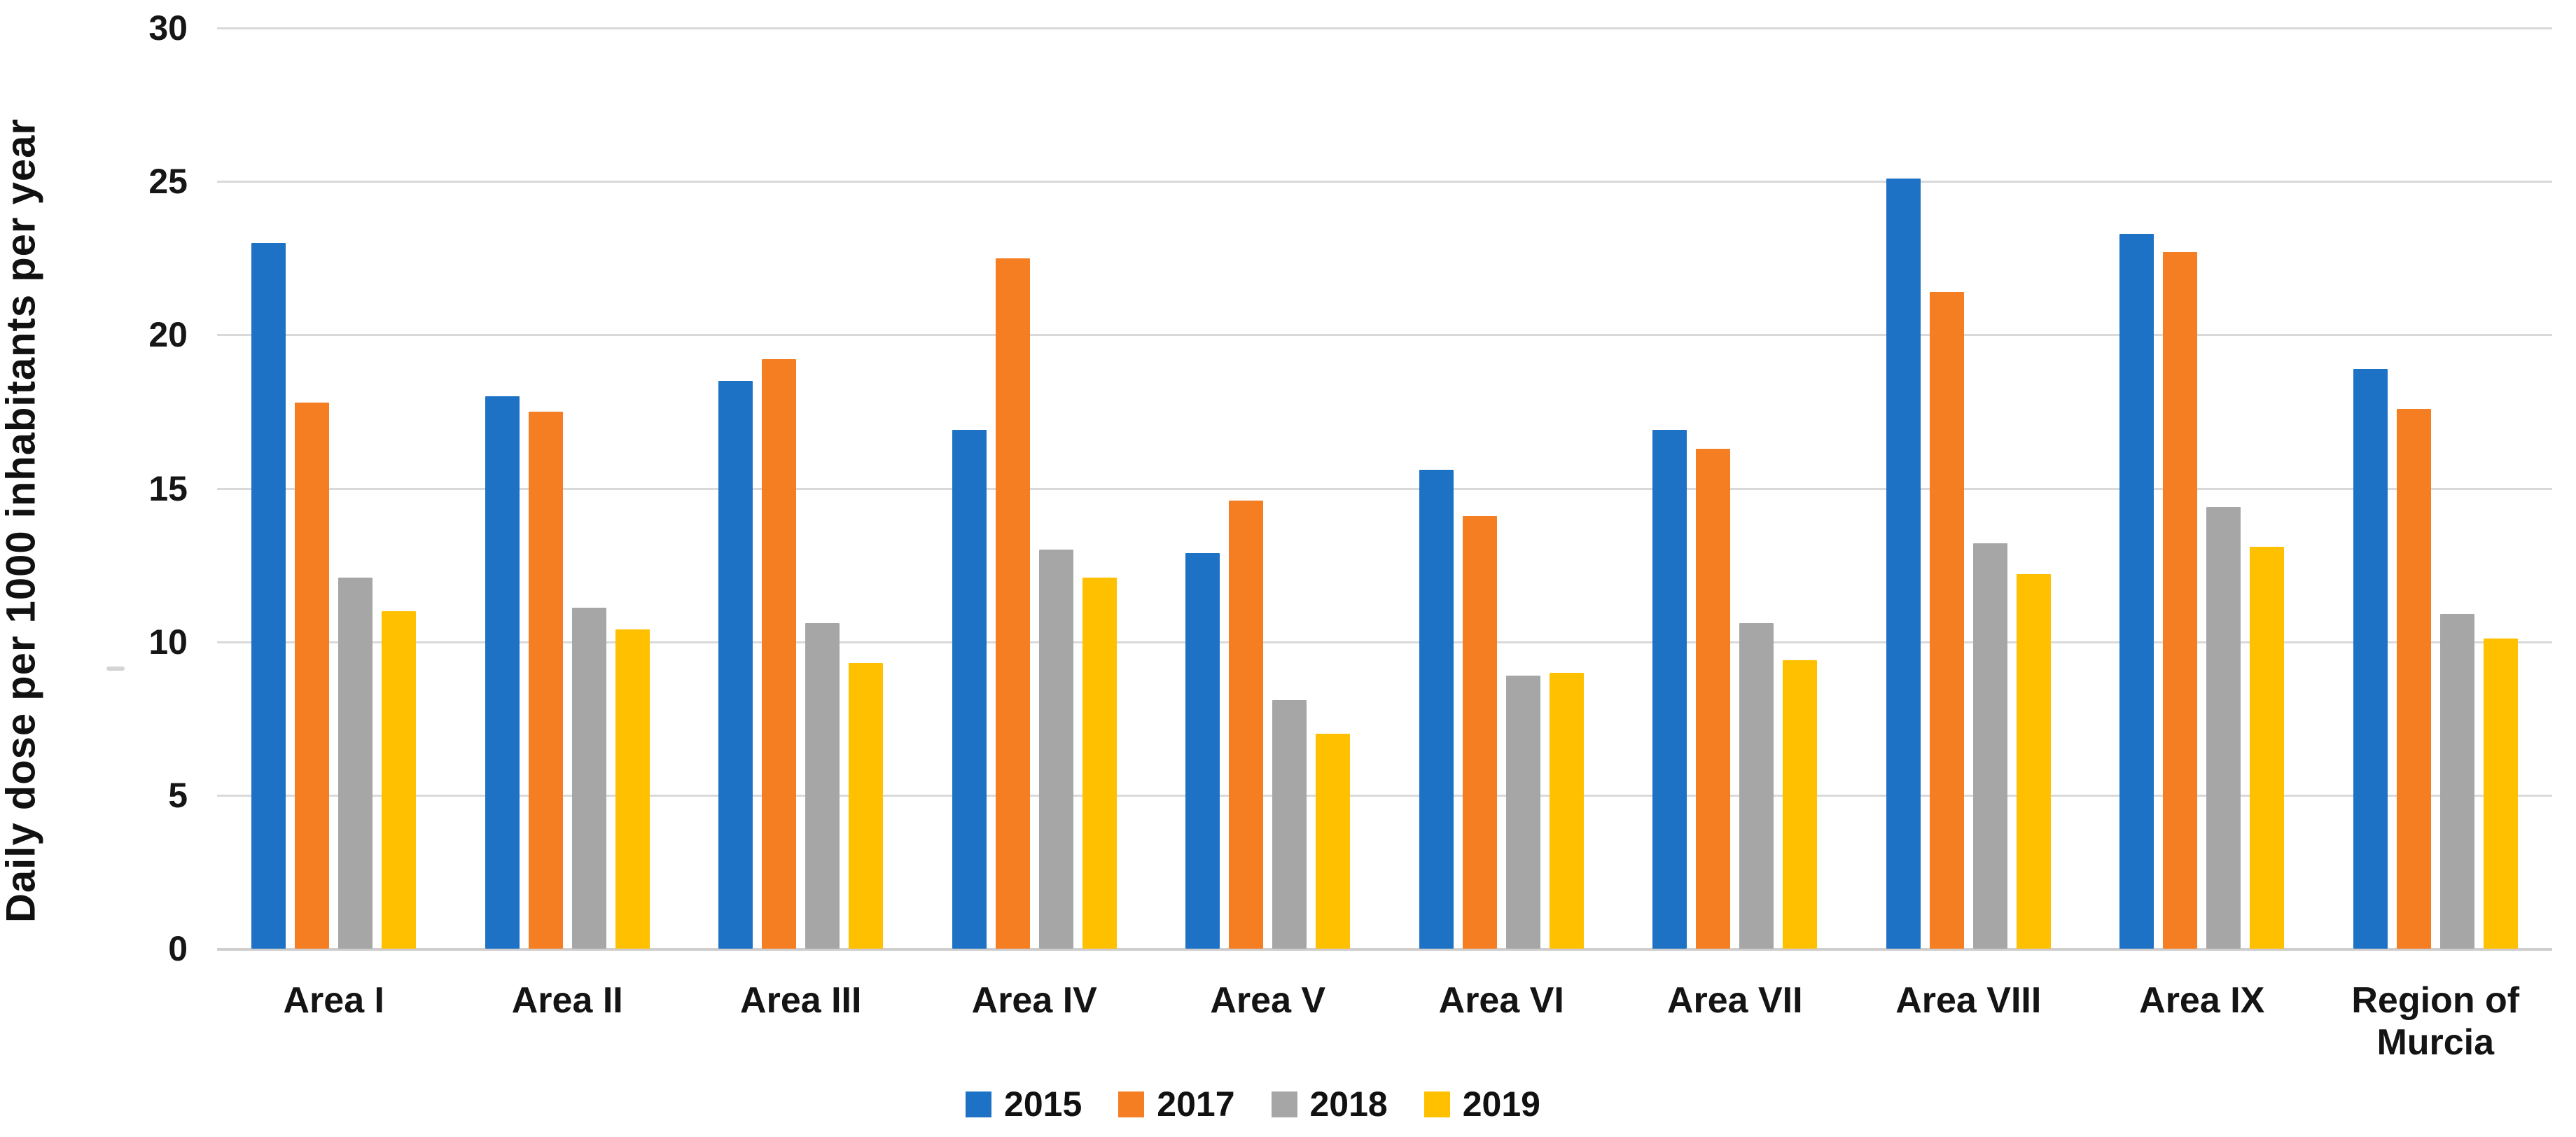 This screenshot has height=1137, width=2576. Describe the element at coordinates (1333, 841) in the screenshot. I see `bar-2019-area-v` at that location.